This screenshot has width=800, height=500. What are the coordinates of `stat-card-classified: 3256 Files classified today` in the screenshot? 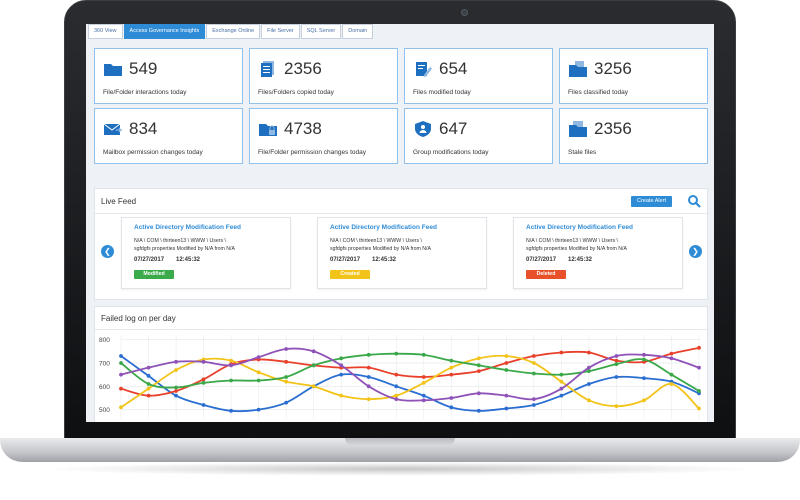 It's located at (633, 76).